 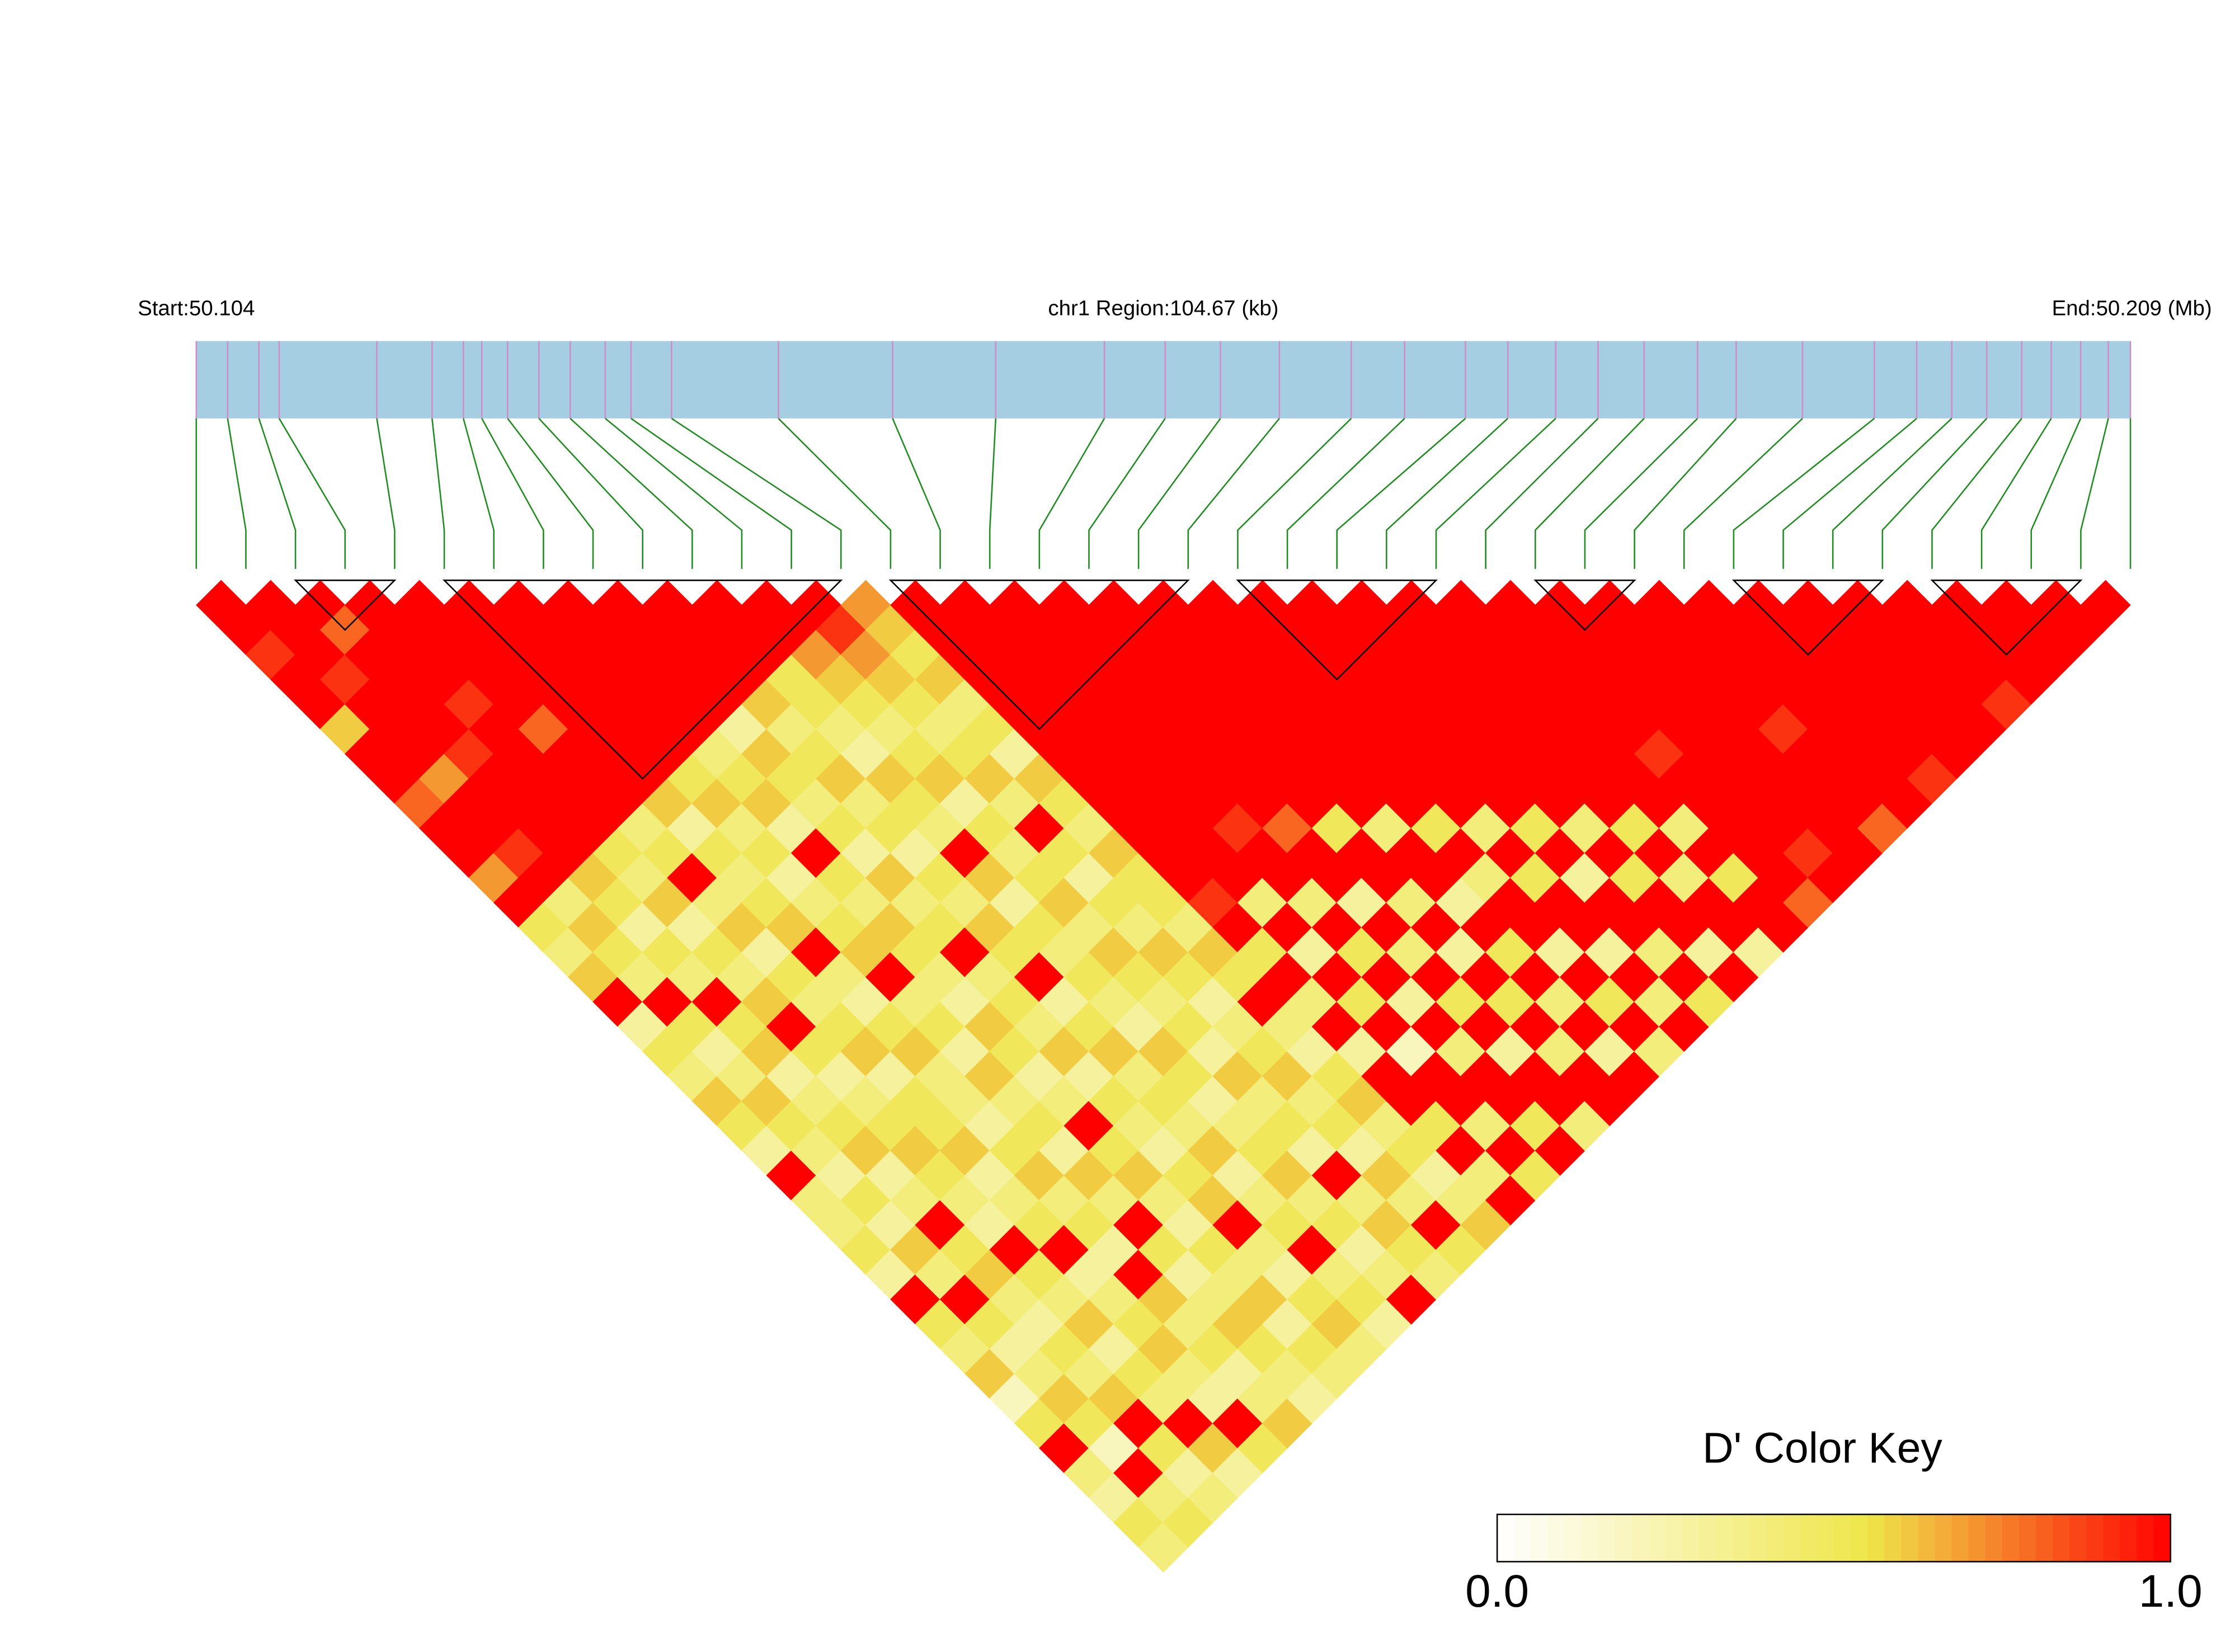 What do you see at coordinates (1497, 1592) in the screenshot?
I see `key-tick-label: 0.0` at bounding box center [1497, 1592].